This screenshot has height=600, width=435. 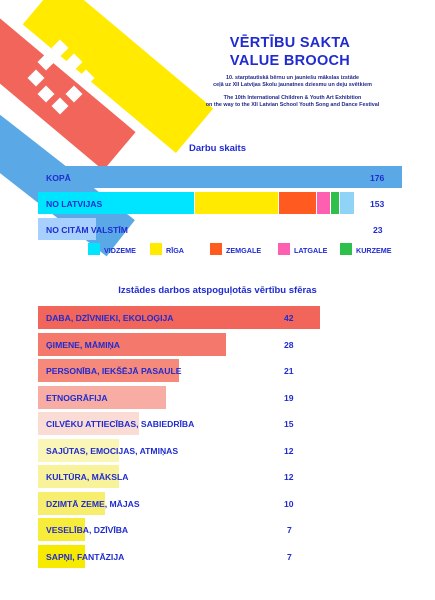 What do you see at coordinates (290, 43) in the screenshot?
I see `page-title-lv: VĒRTĪBU SAKTA` at bounding box center [290, 43].